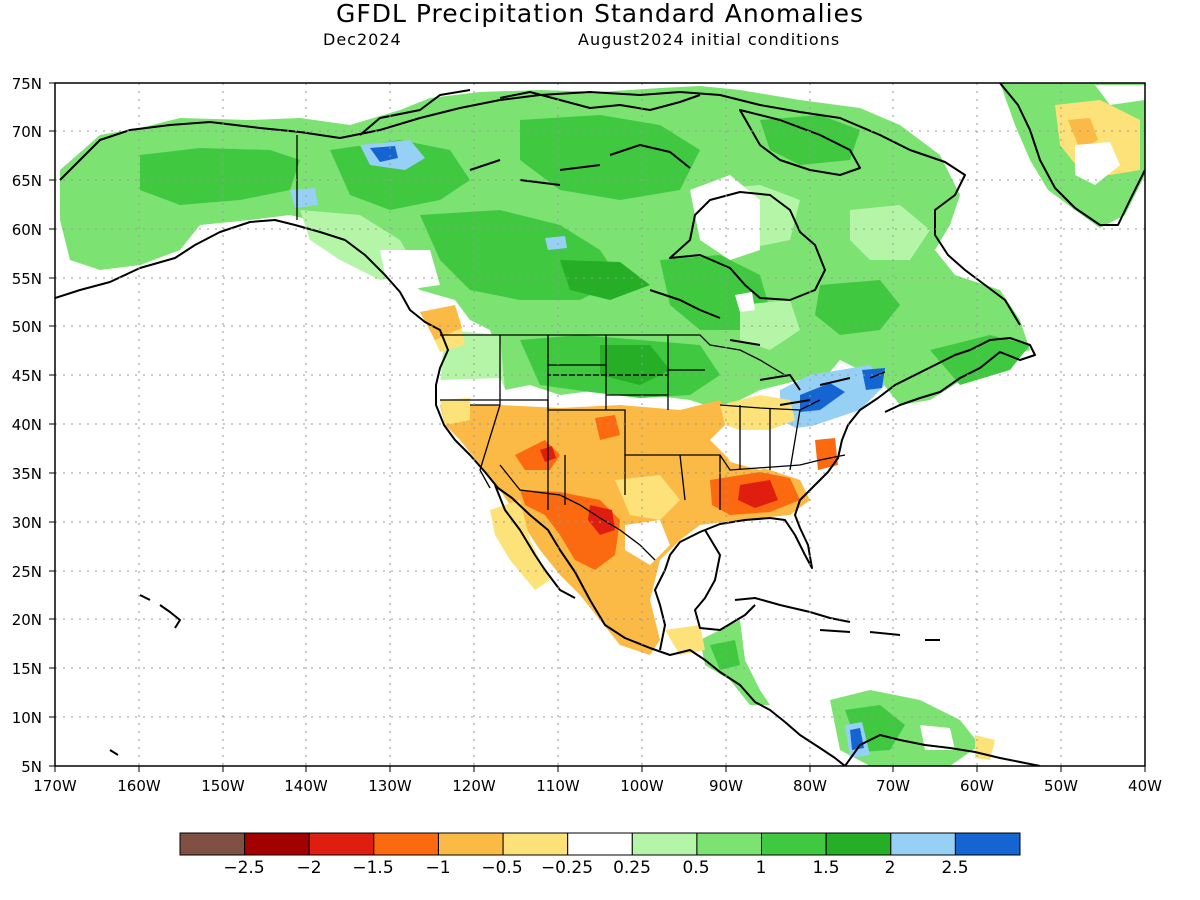 This screenshot has height=900, width=1200. Describe the element at coordinates (695, 868) in the screenshot. I see `colorbar-label: 0.5` at that location.